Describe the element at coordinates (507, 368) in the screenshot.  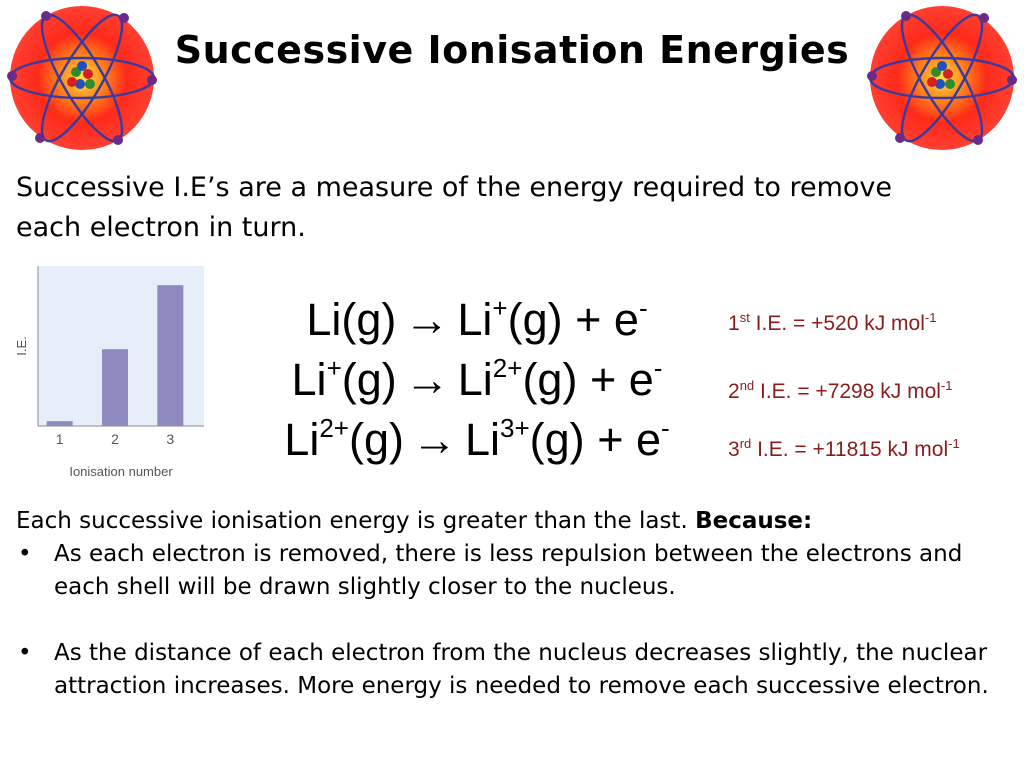
I see `product-charge: 2+` at that location.